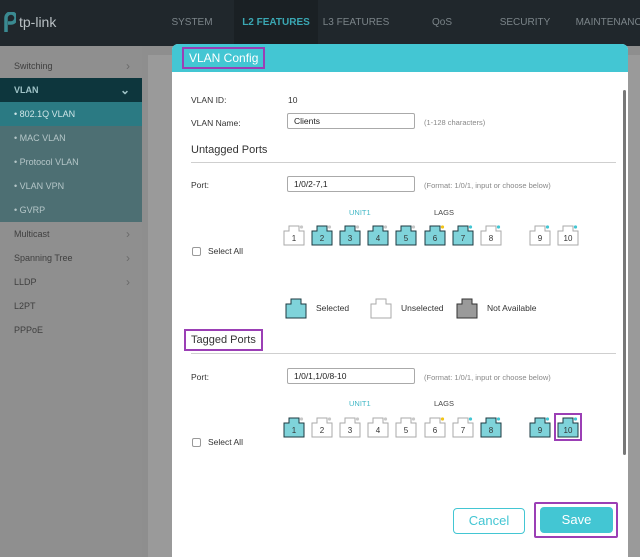 The width and height of the screenshot is (640, 557). What do you see at coordinates (200, 185) in the screenshot?
I see `untagged-port-label: Port:` at bounding box center [200, 185].